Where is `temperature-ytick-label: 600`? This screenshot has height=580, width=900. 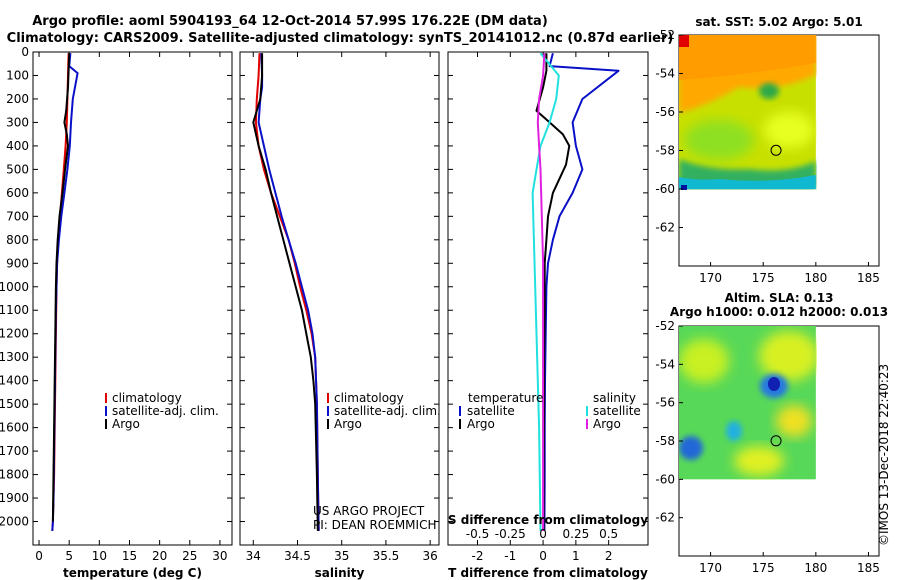 temperature-ytick-label: 600 is located at coordinates (17, 193).